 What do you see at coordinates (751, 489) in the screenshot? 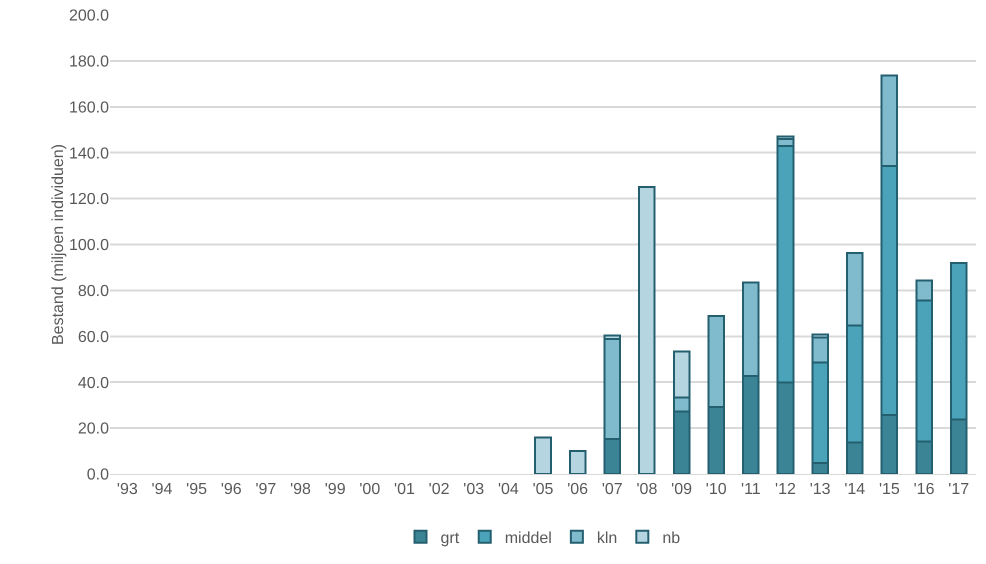
I see `x-tick-label: '11` at bounding box center [751, 489].